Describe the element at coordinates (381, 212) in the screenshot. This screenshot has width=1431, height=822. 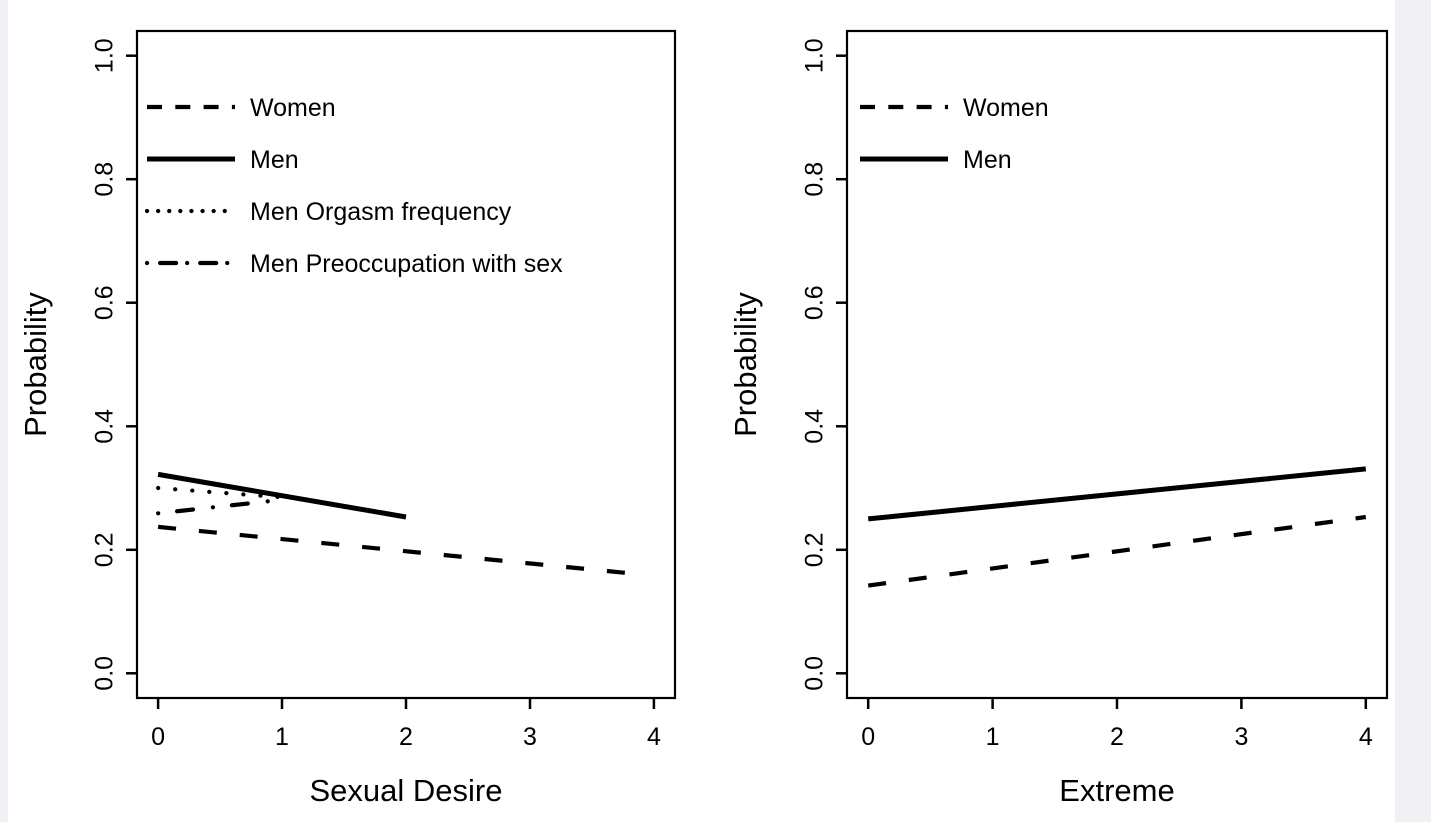
I see `legend-label-men-orgasm-frequency: Men Orgasm frequency` at that location.